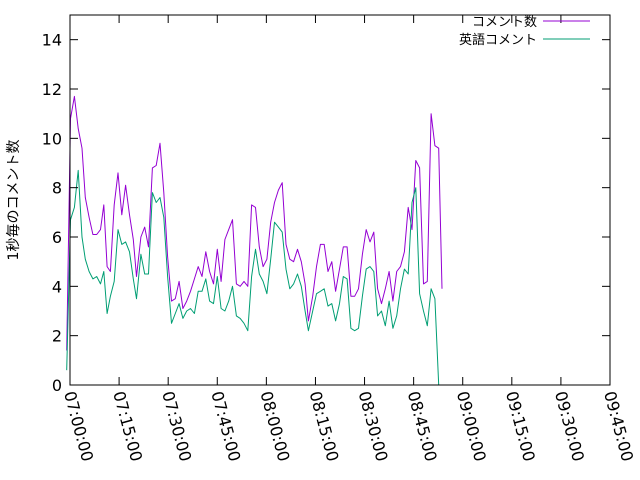  I want to click on y-tick-label: 10, so click(52, 138).